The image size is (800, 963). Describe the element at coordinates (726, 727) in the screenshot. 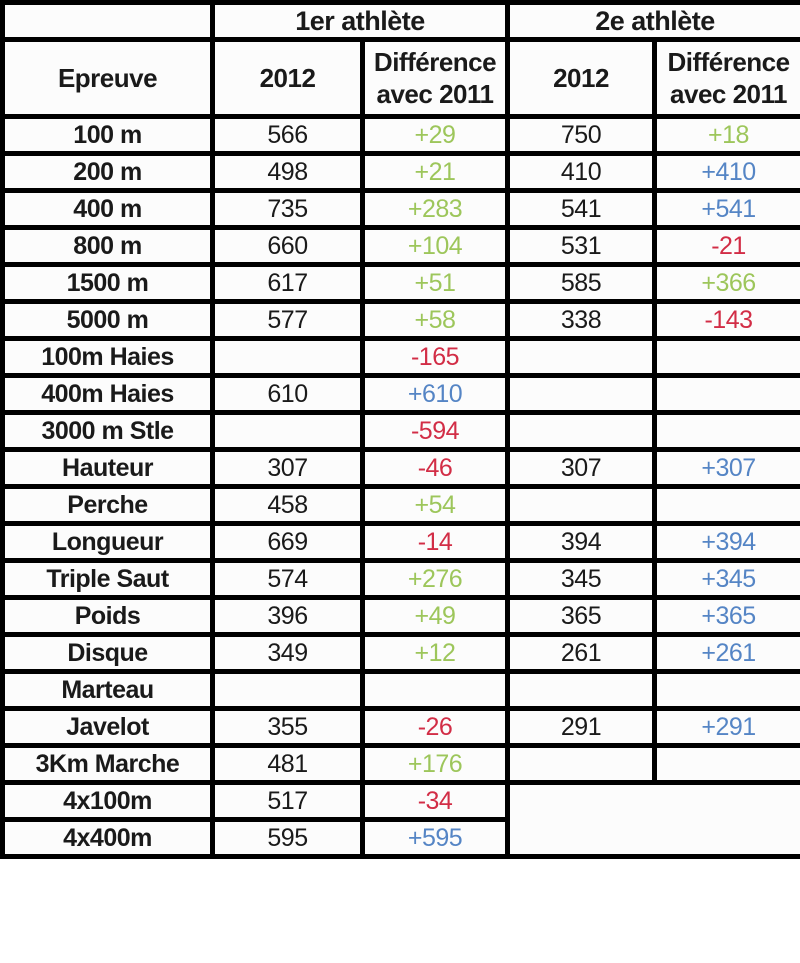

I see `athlete2-diff-cell: +291` at that location.